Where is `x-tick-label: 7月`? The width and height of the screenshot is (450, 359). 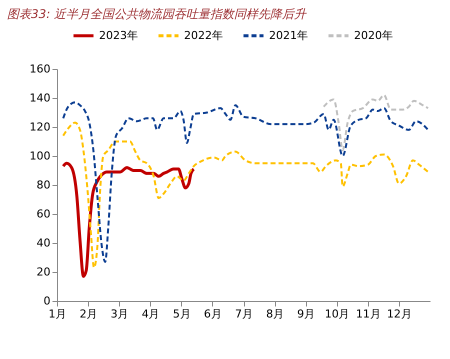 x-tick-label: 7月 is located at coordinates (244, 314).